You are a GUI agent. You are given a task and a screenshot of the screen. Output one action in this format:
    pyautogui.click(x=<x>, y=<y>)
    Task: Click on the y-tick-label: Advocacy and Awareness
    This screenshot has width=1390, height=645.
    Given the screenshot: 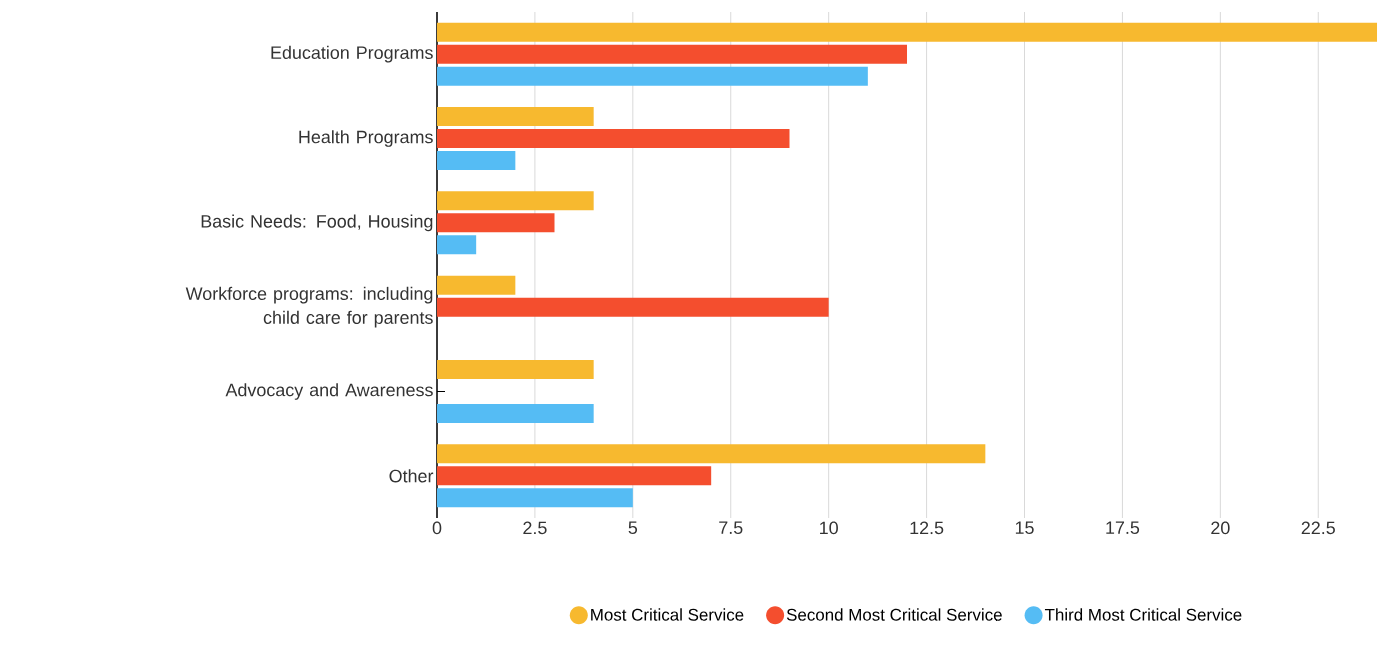 What is the action you would take?
    pyautogui.click(x=329, y=391)
    